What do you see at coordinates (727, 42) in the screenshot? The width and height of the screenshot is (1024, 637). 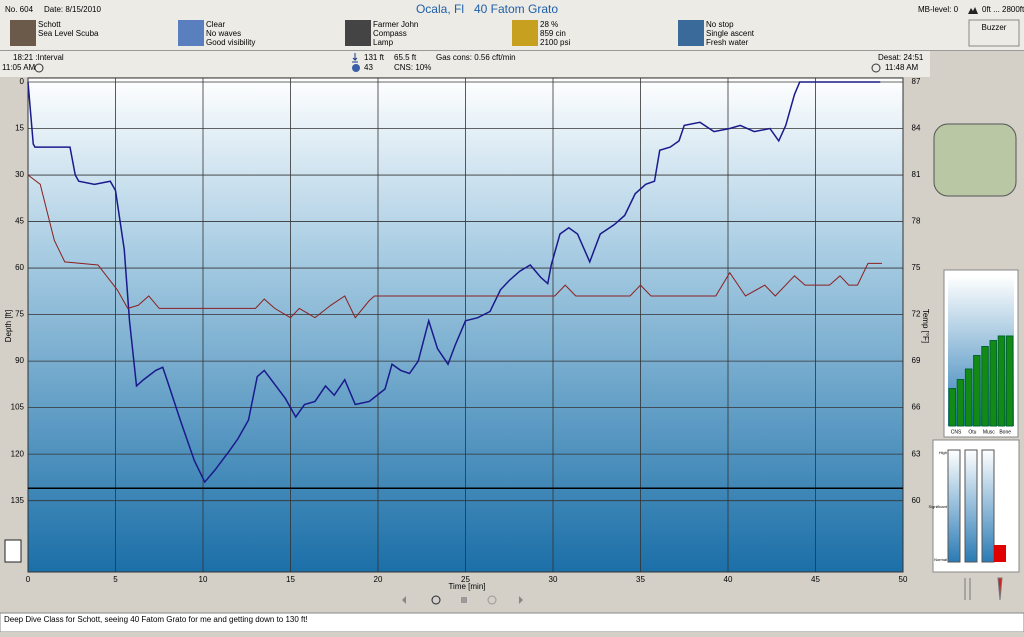 I see `info-text: Fresh water` at bounding box center [727, 42].